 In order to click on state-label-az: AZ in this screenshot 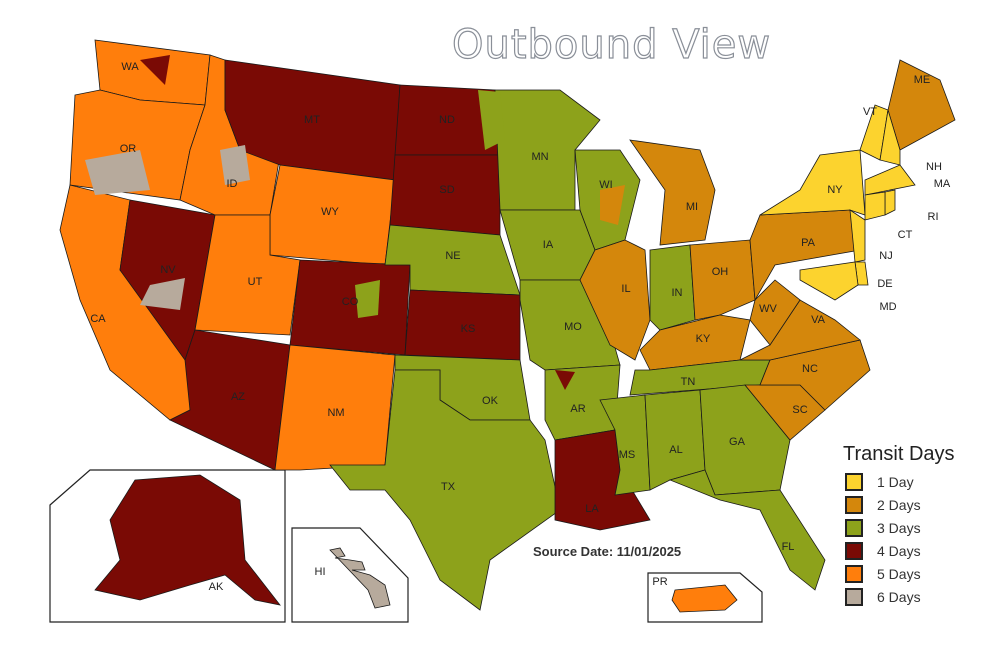, I will do `click(238, 397)`.